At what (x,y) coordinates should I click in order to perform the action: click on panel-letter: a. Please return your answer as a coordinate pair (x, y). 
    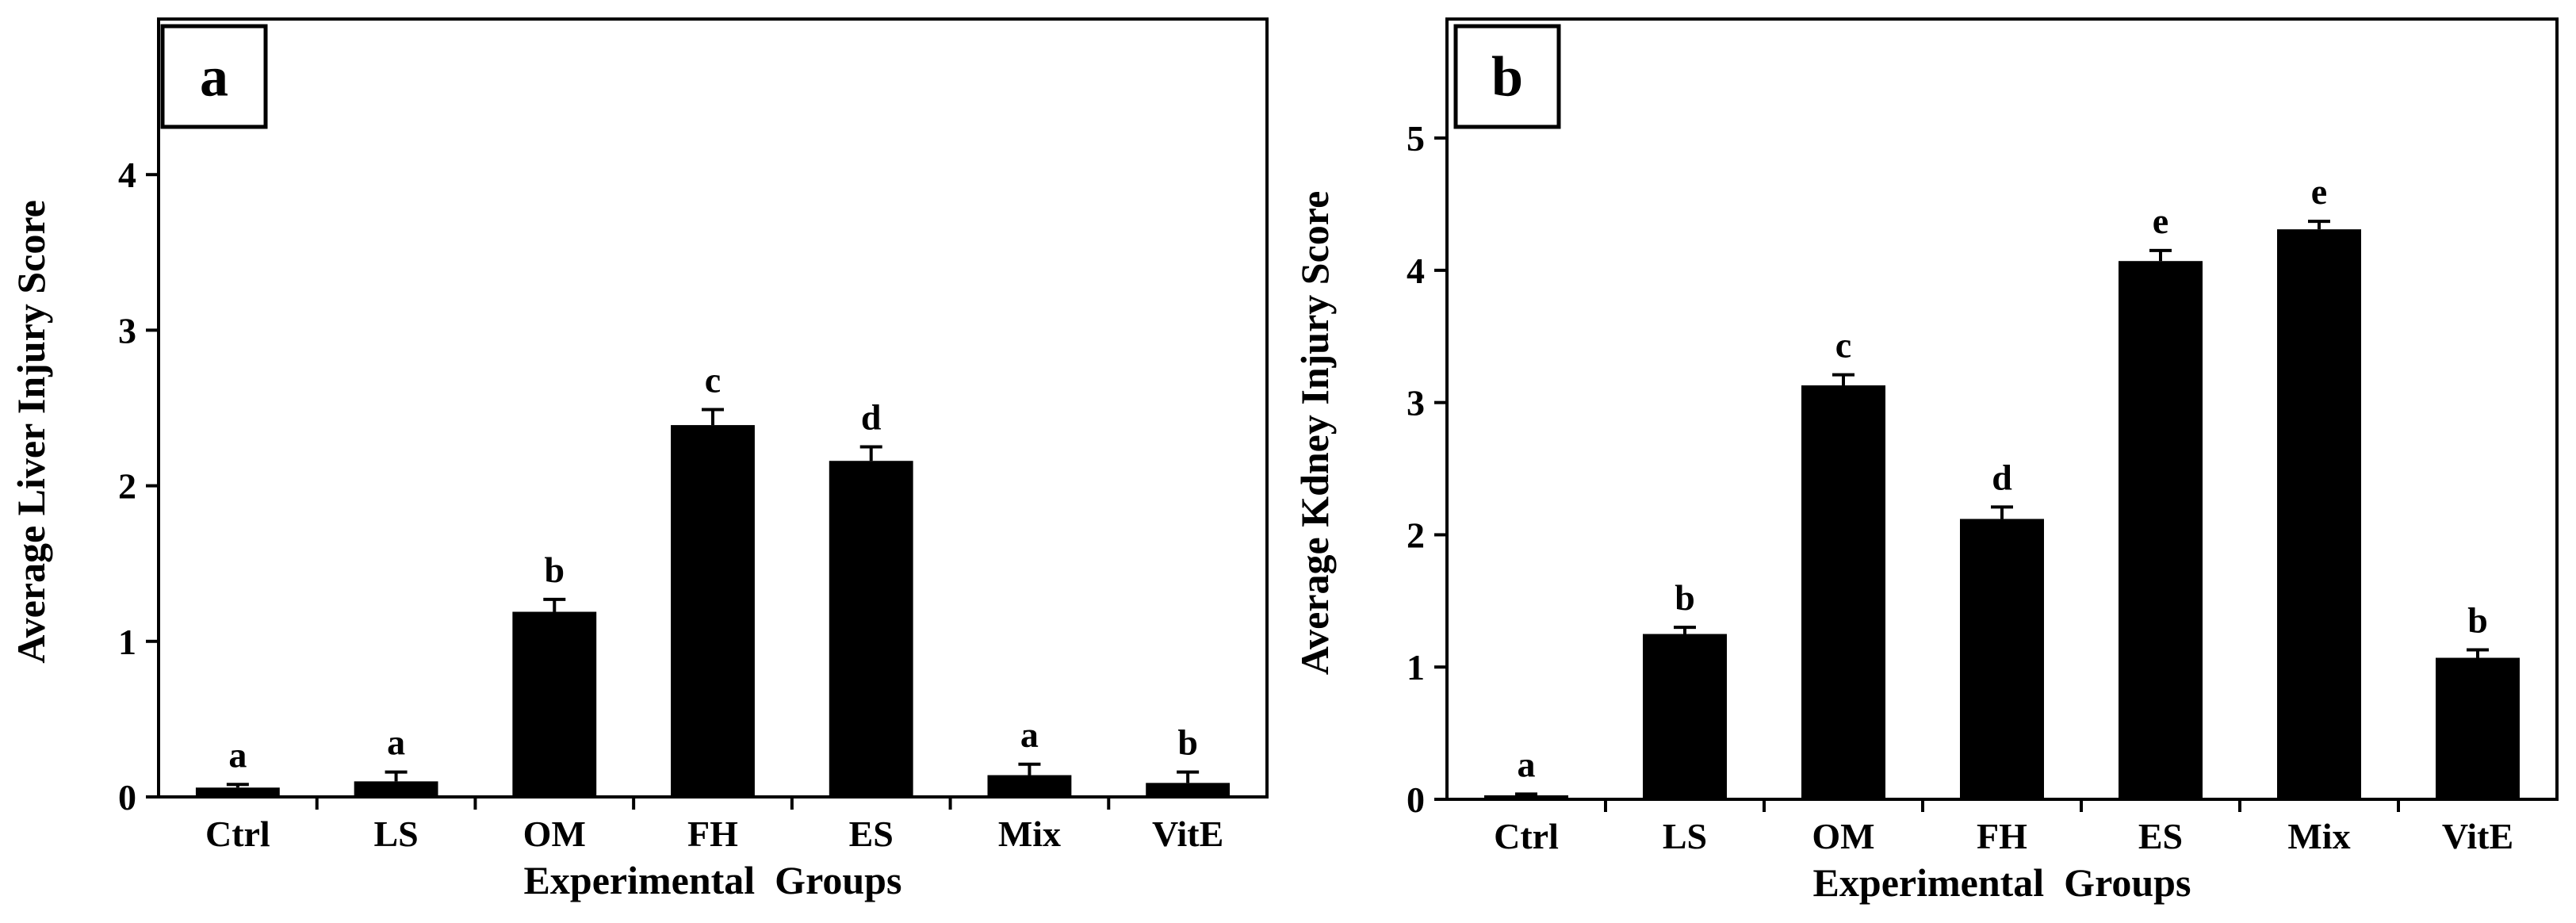
    Looking at the image, I should click on (214, 77).